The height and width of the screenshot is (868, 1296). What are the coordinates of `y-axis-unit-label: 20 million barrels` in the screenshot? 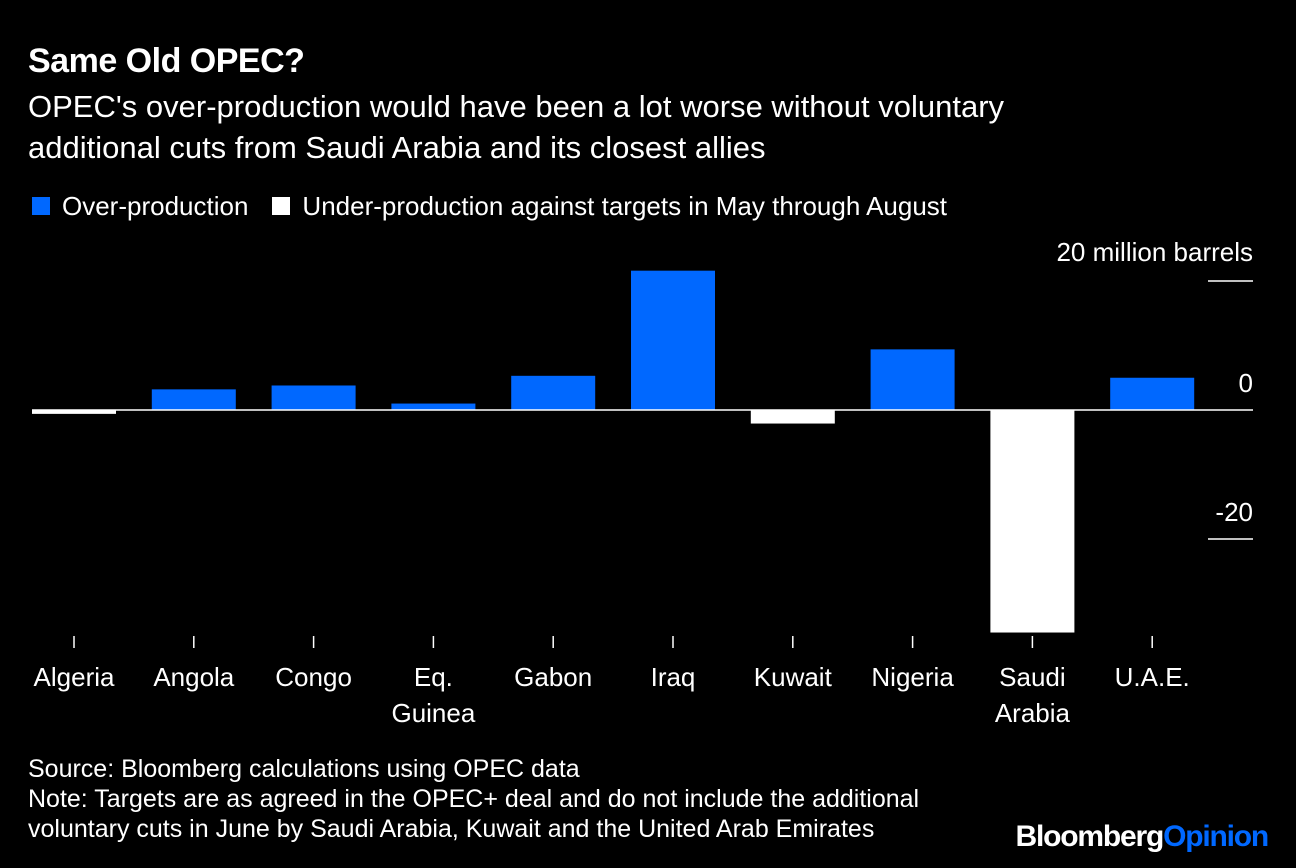 It's located at (1154, 252).